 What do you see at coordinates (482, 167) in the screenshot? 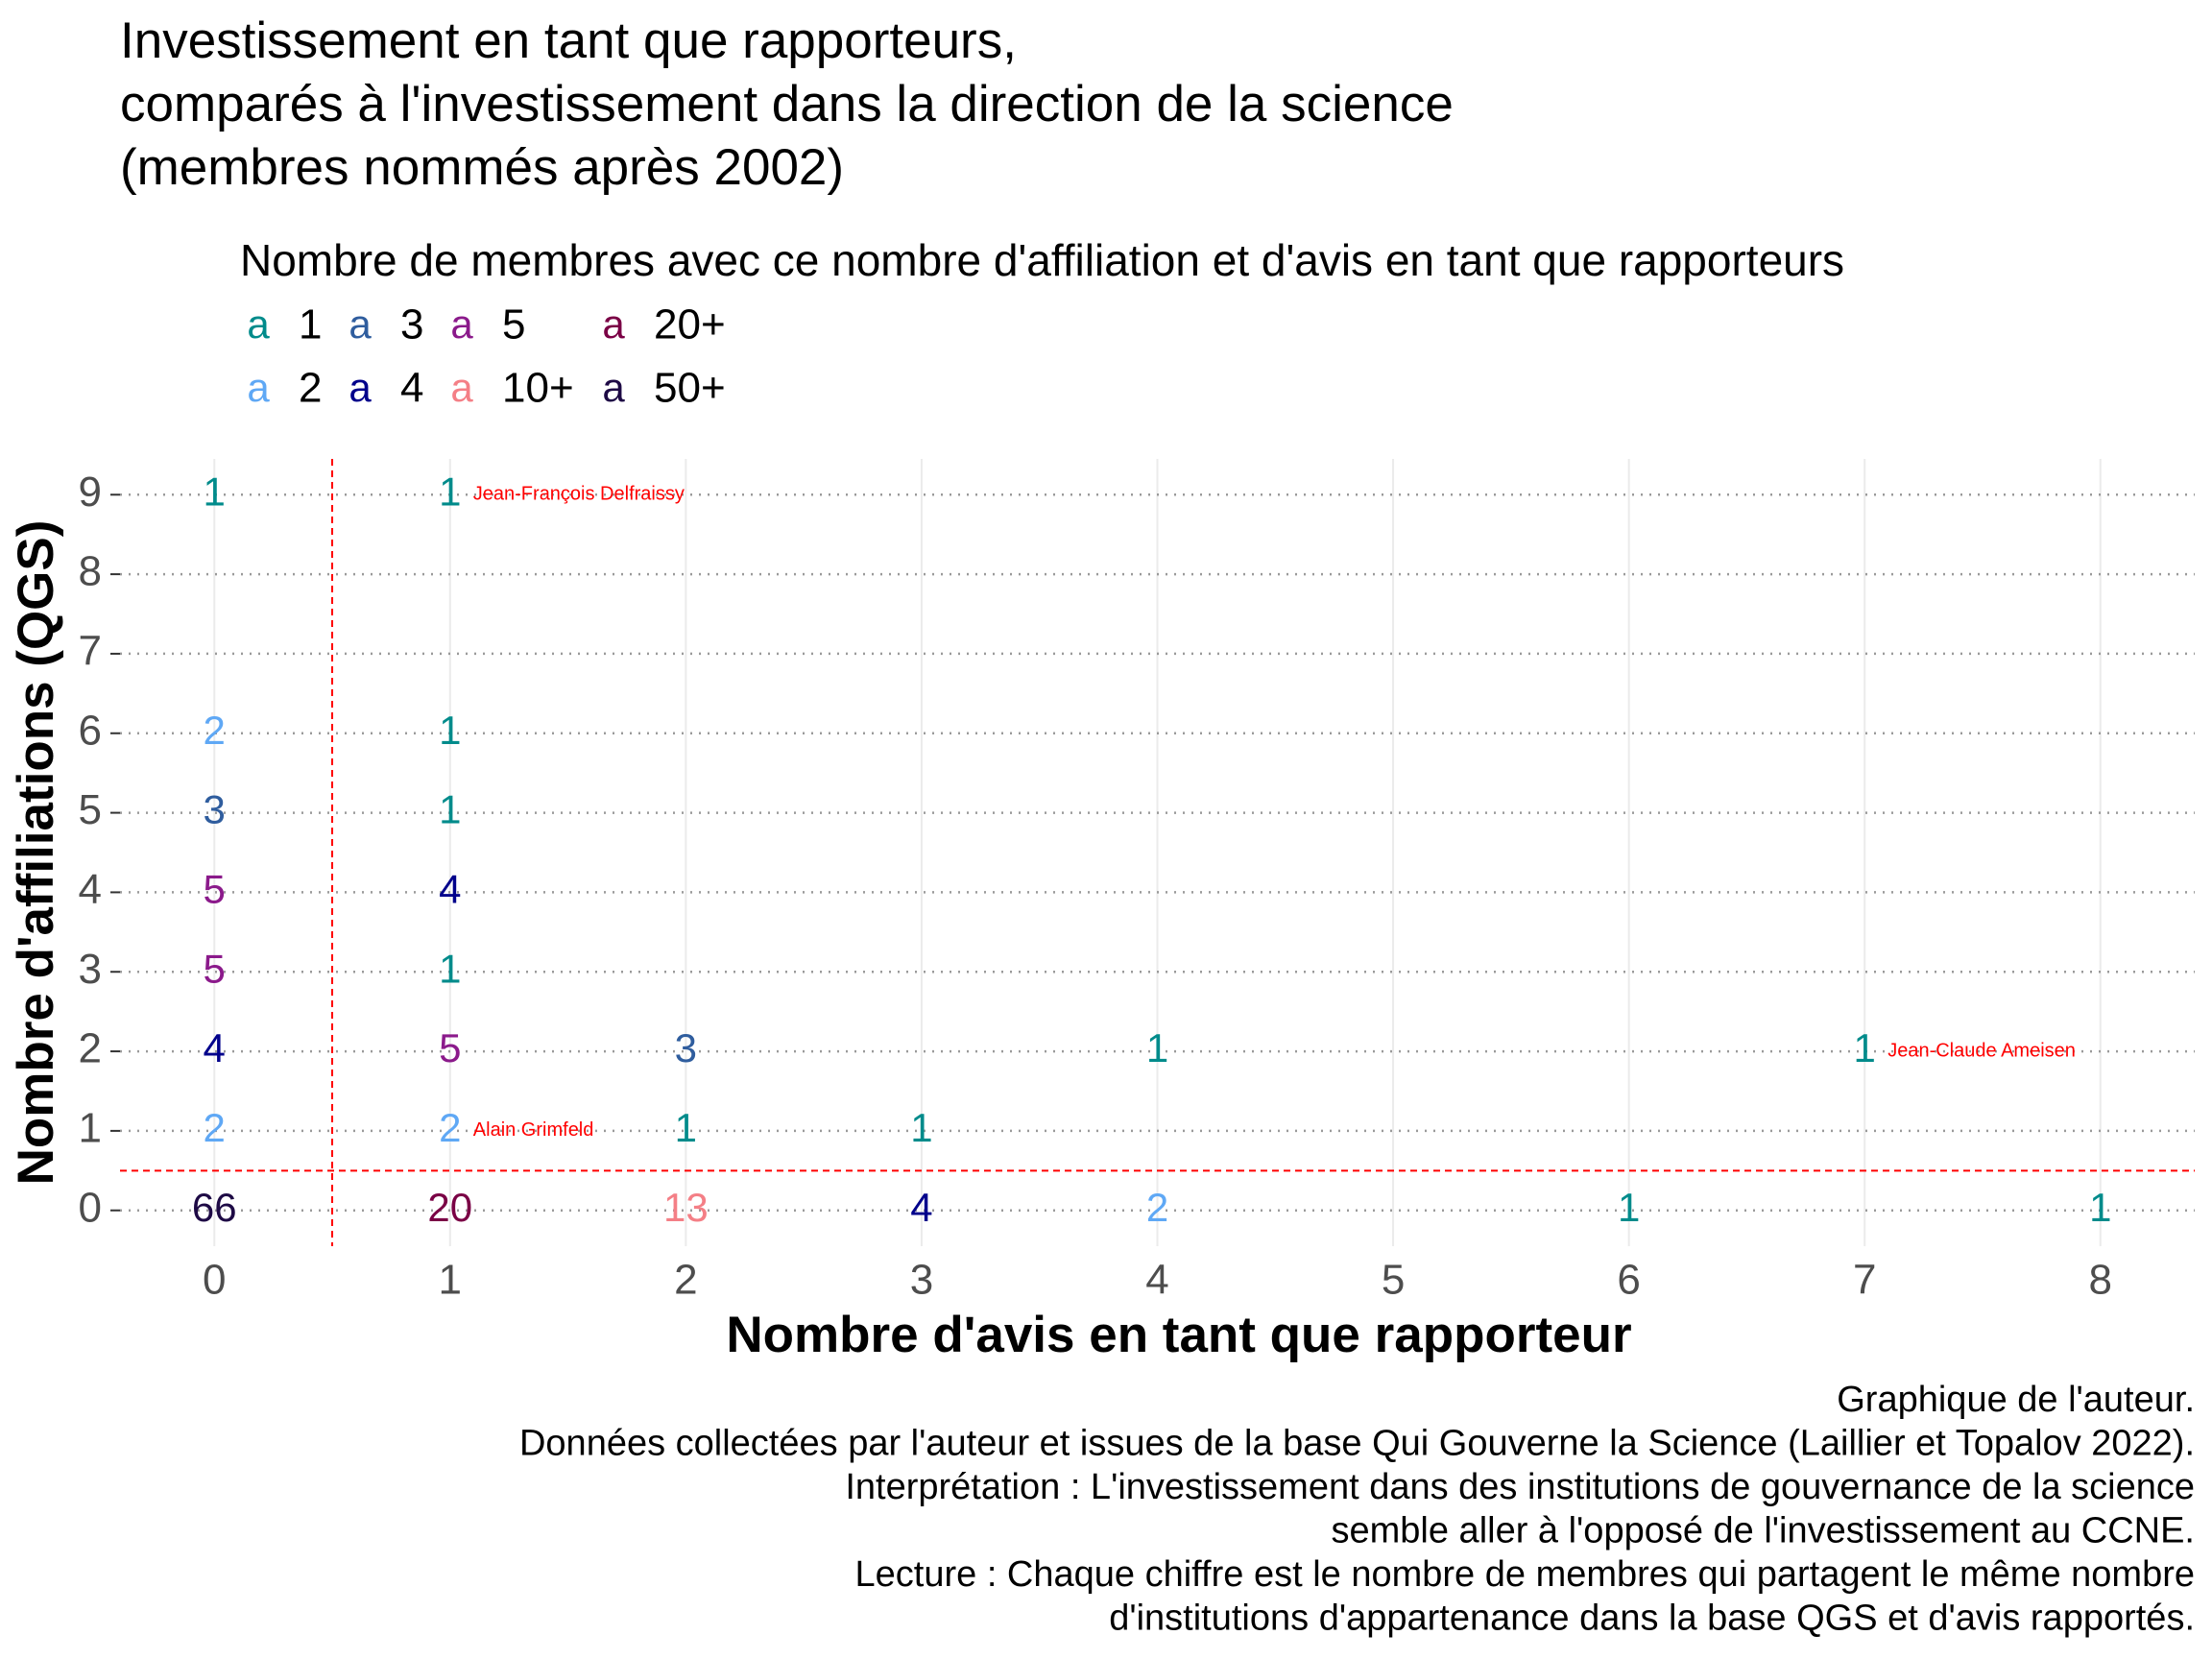
I see `chart-title: (membres nommés après 2002)` at bounding box center [482, 167].